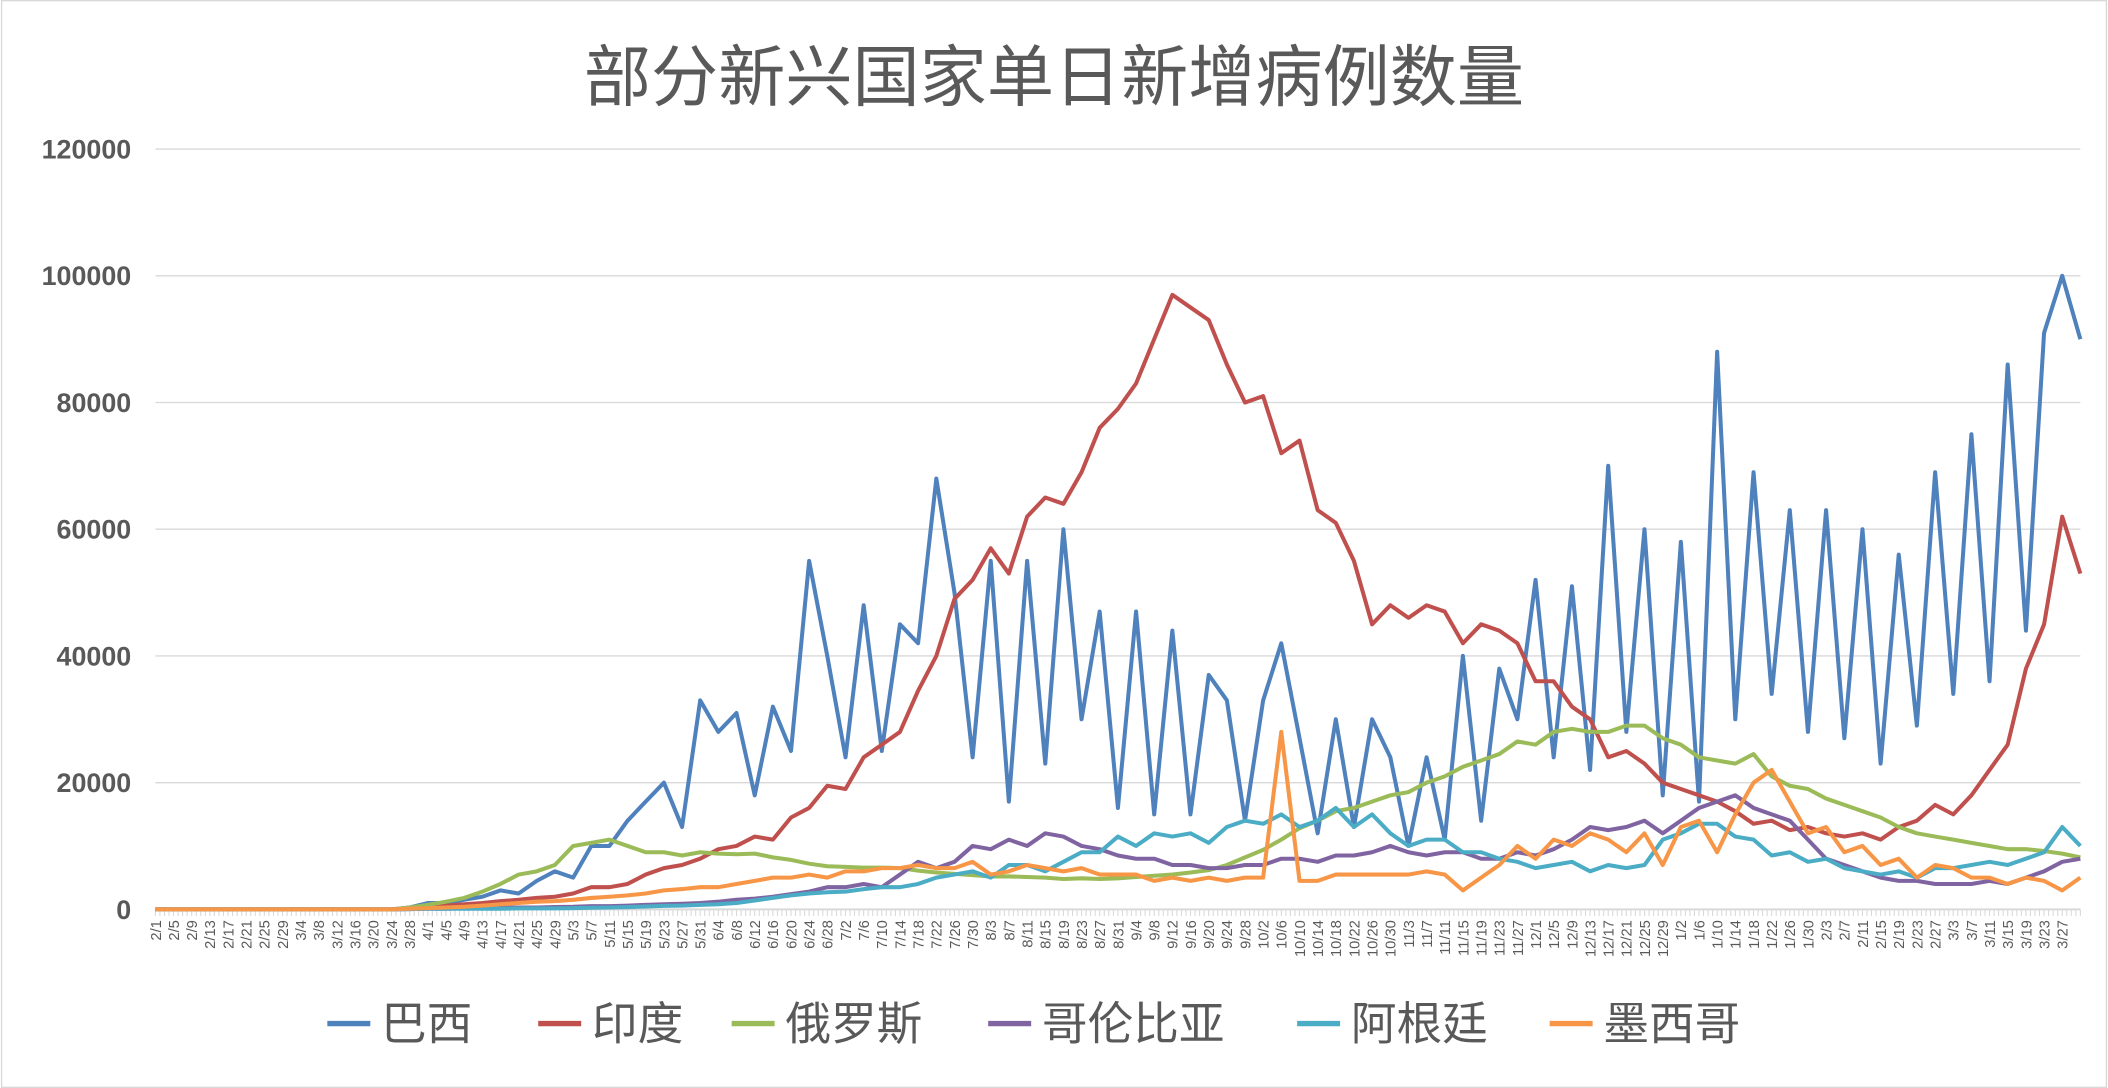 Image resolution: width=2108 pixels, height=1088 pixels. I want to click on x-tick-label: 5/23, so click(665, 934).